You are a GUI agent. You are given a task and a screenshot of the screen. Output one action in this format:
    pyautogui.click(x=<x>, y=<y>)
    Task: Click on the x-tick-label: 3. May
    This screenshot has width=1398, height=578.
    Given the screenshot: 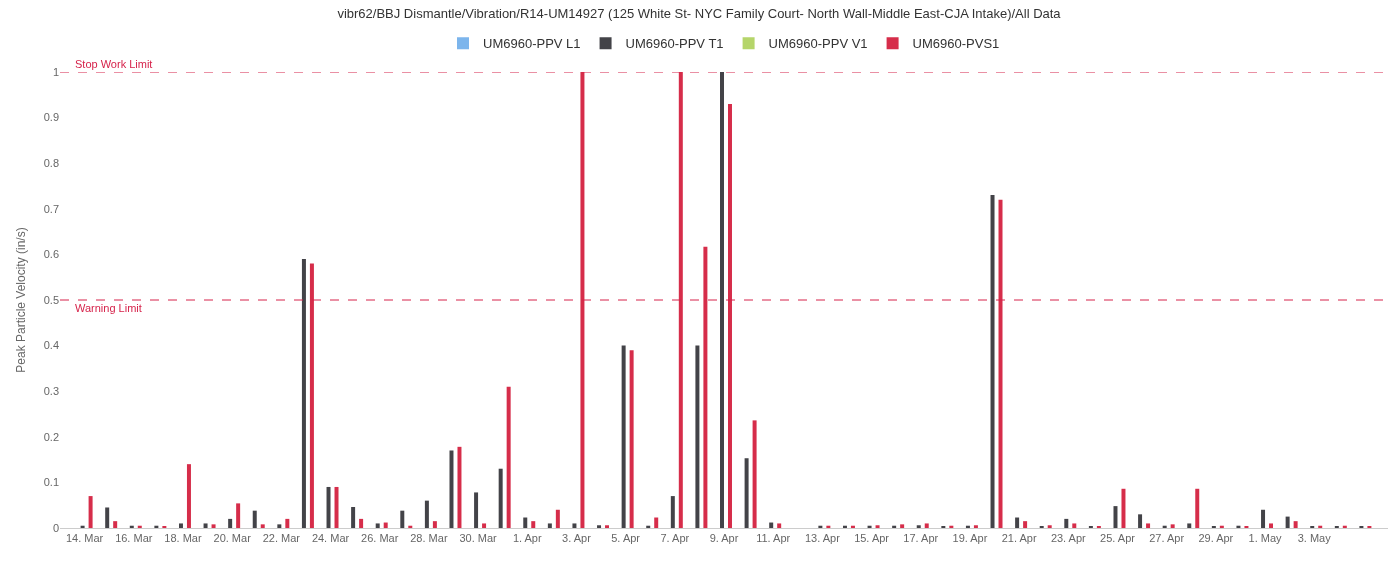 What is the action you would take?
    pyautogui.click(x=1314, y=538)
    